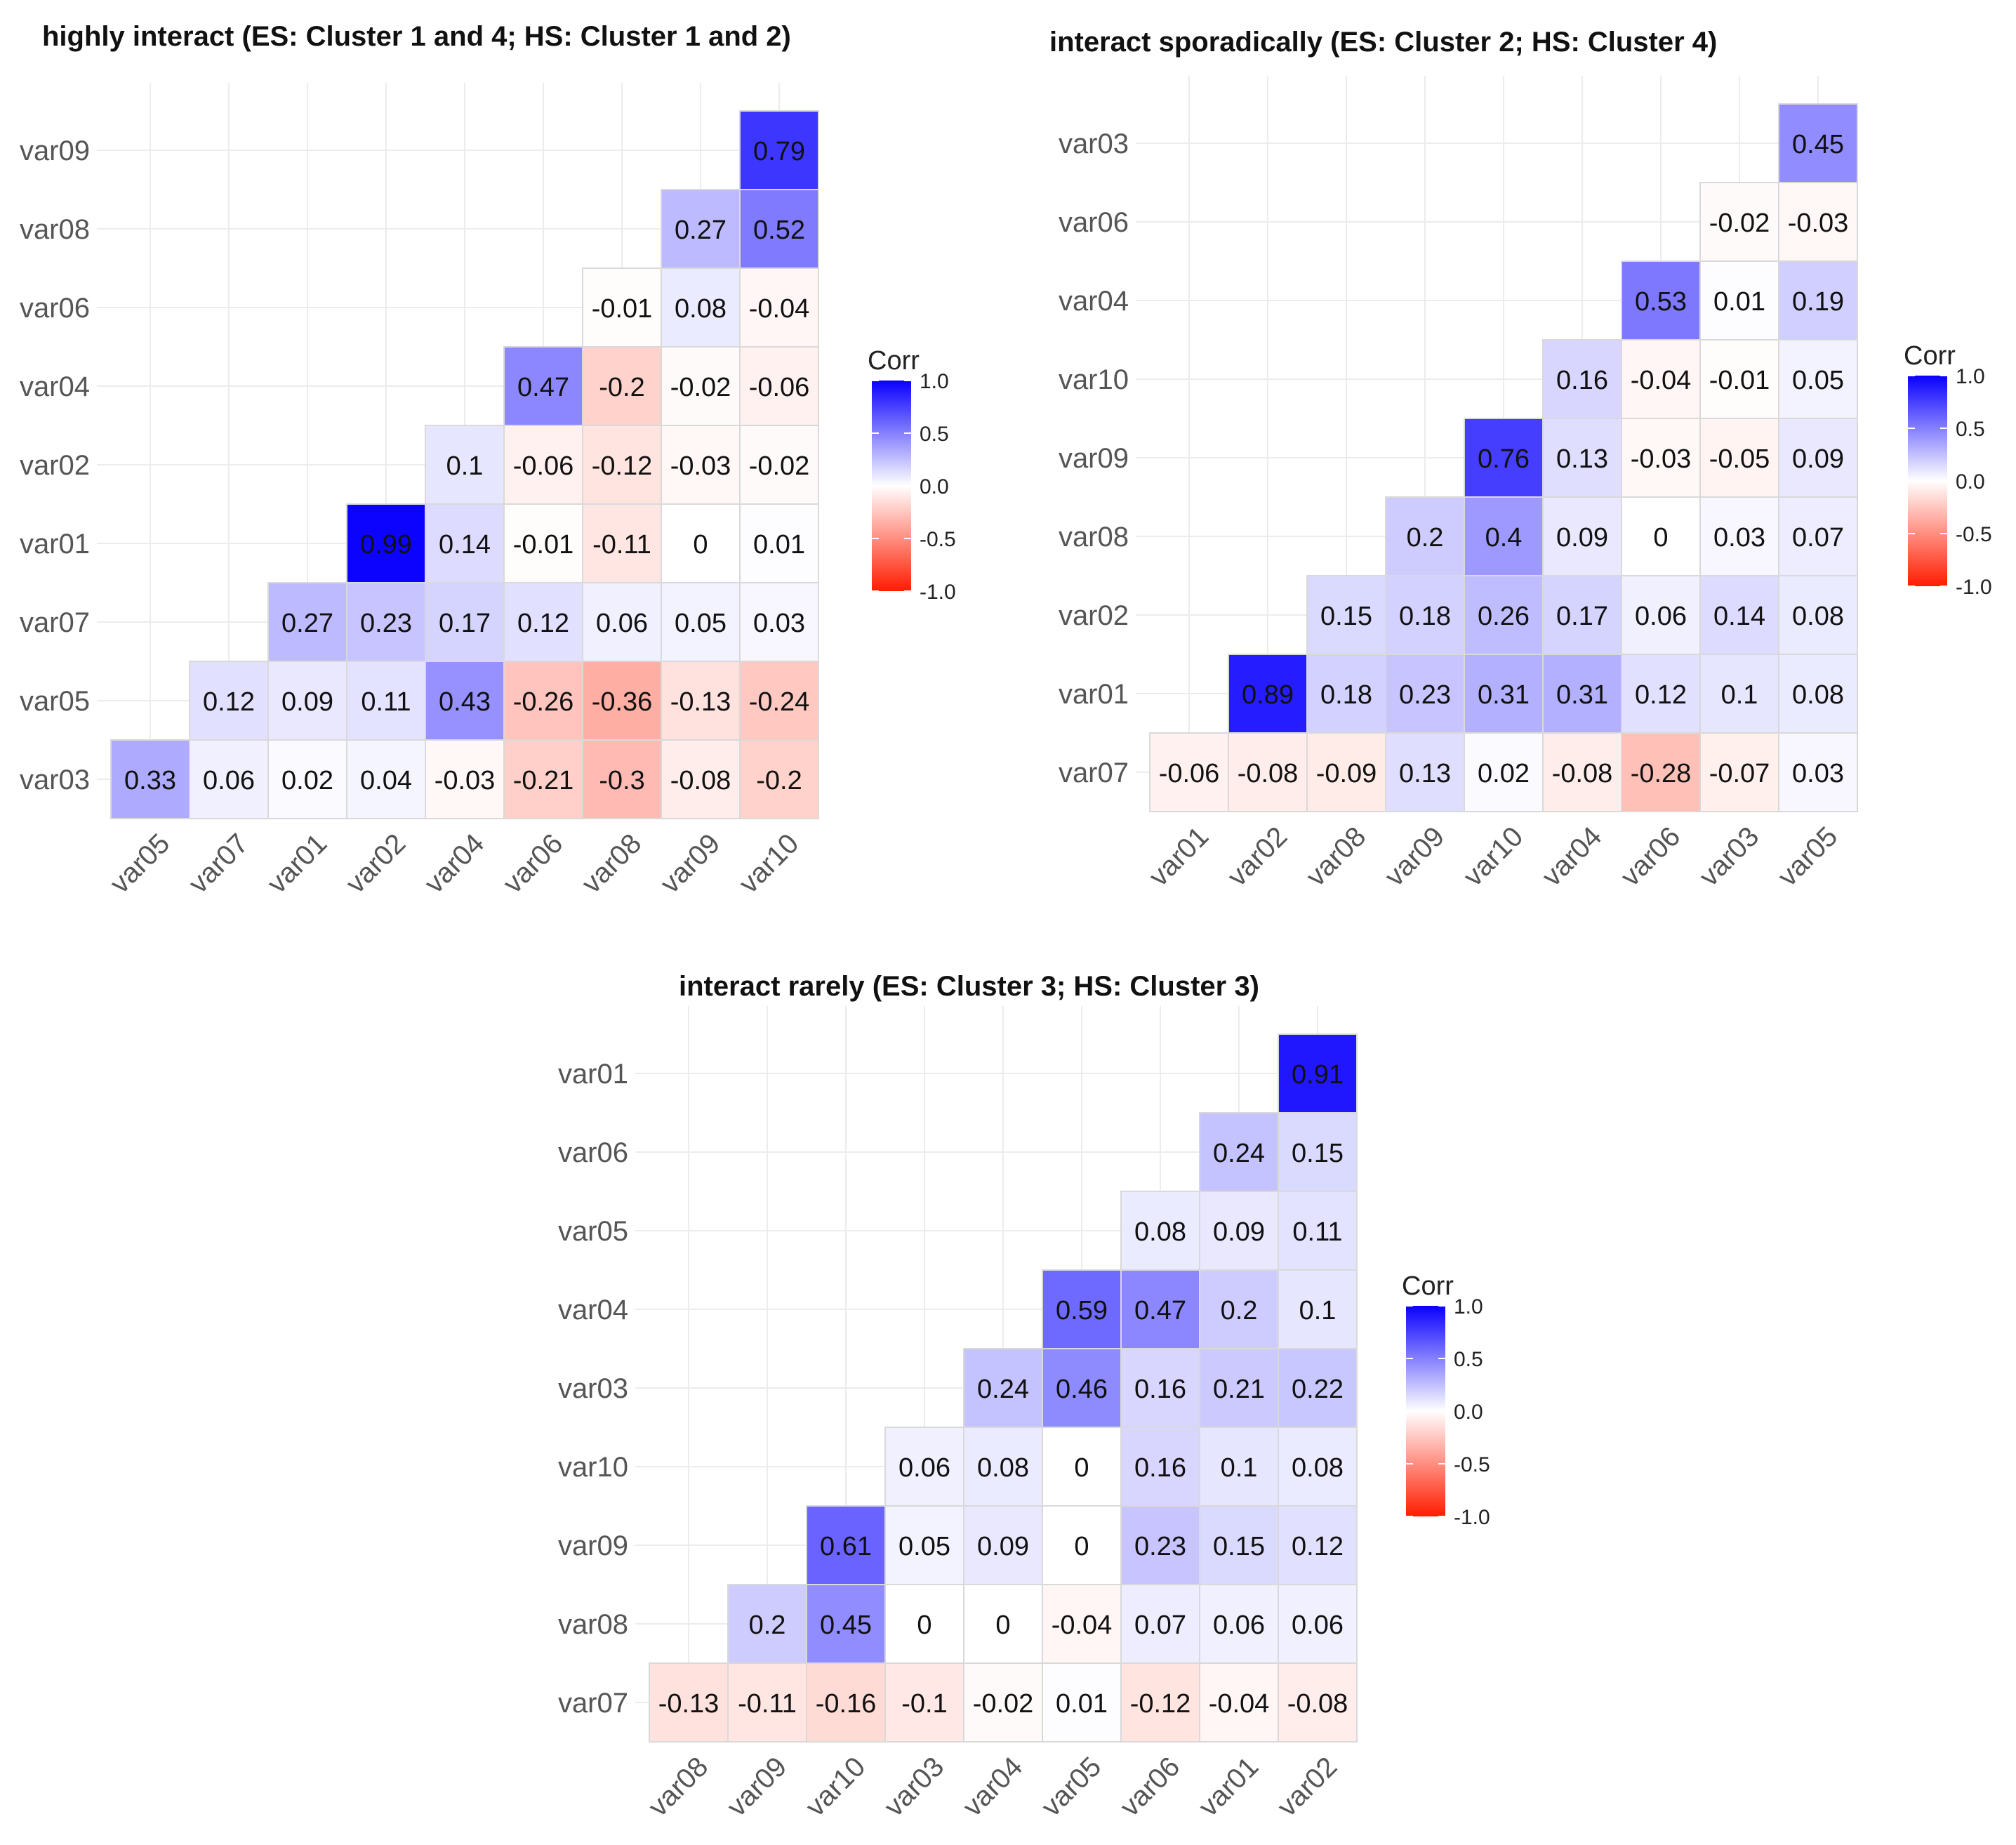 The width and height of the screenshot is (2016, 1845). What do you see at coordinates (593, 1625) in the screenshot?
I see `y-axis-tick-label: var08` at bounding box center [593, 1625].